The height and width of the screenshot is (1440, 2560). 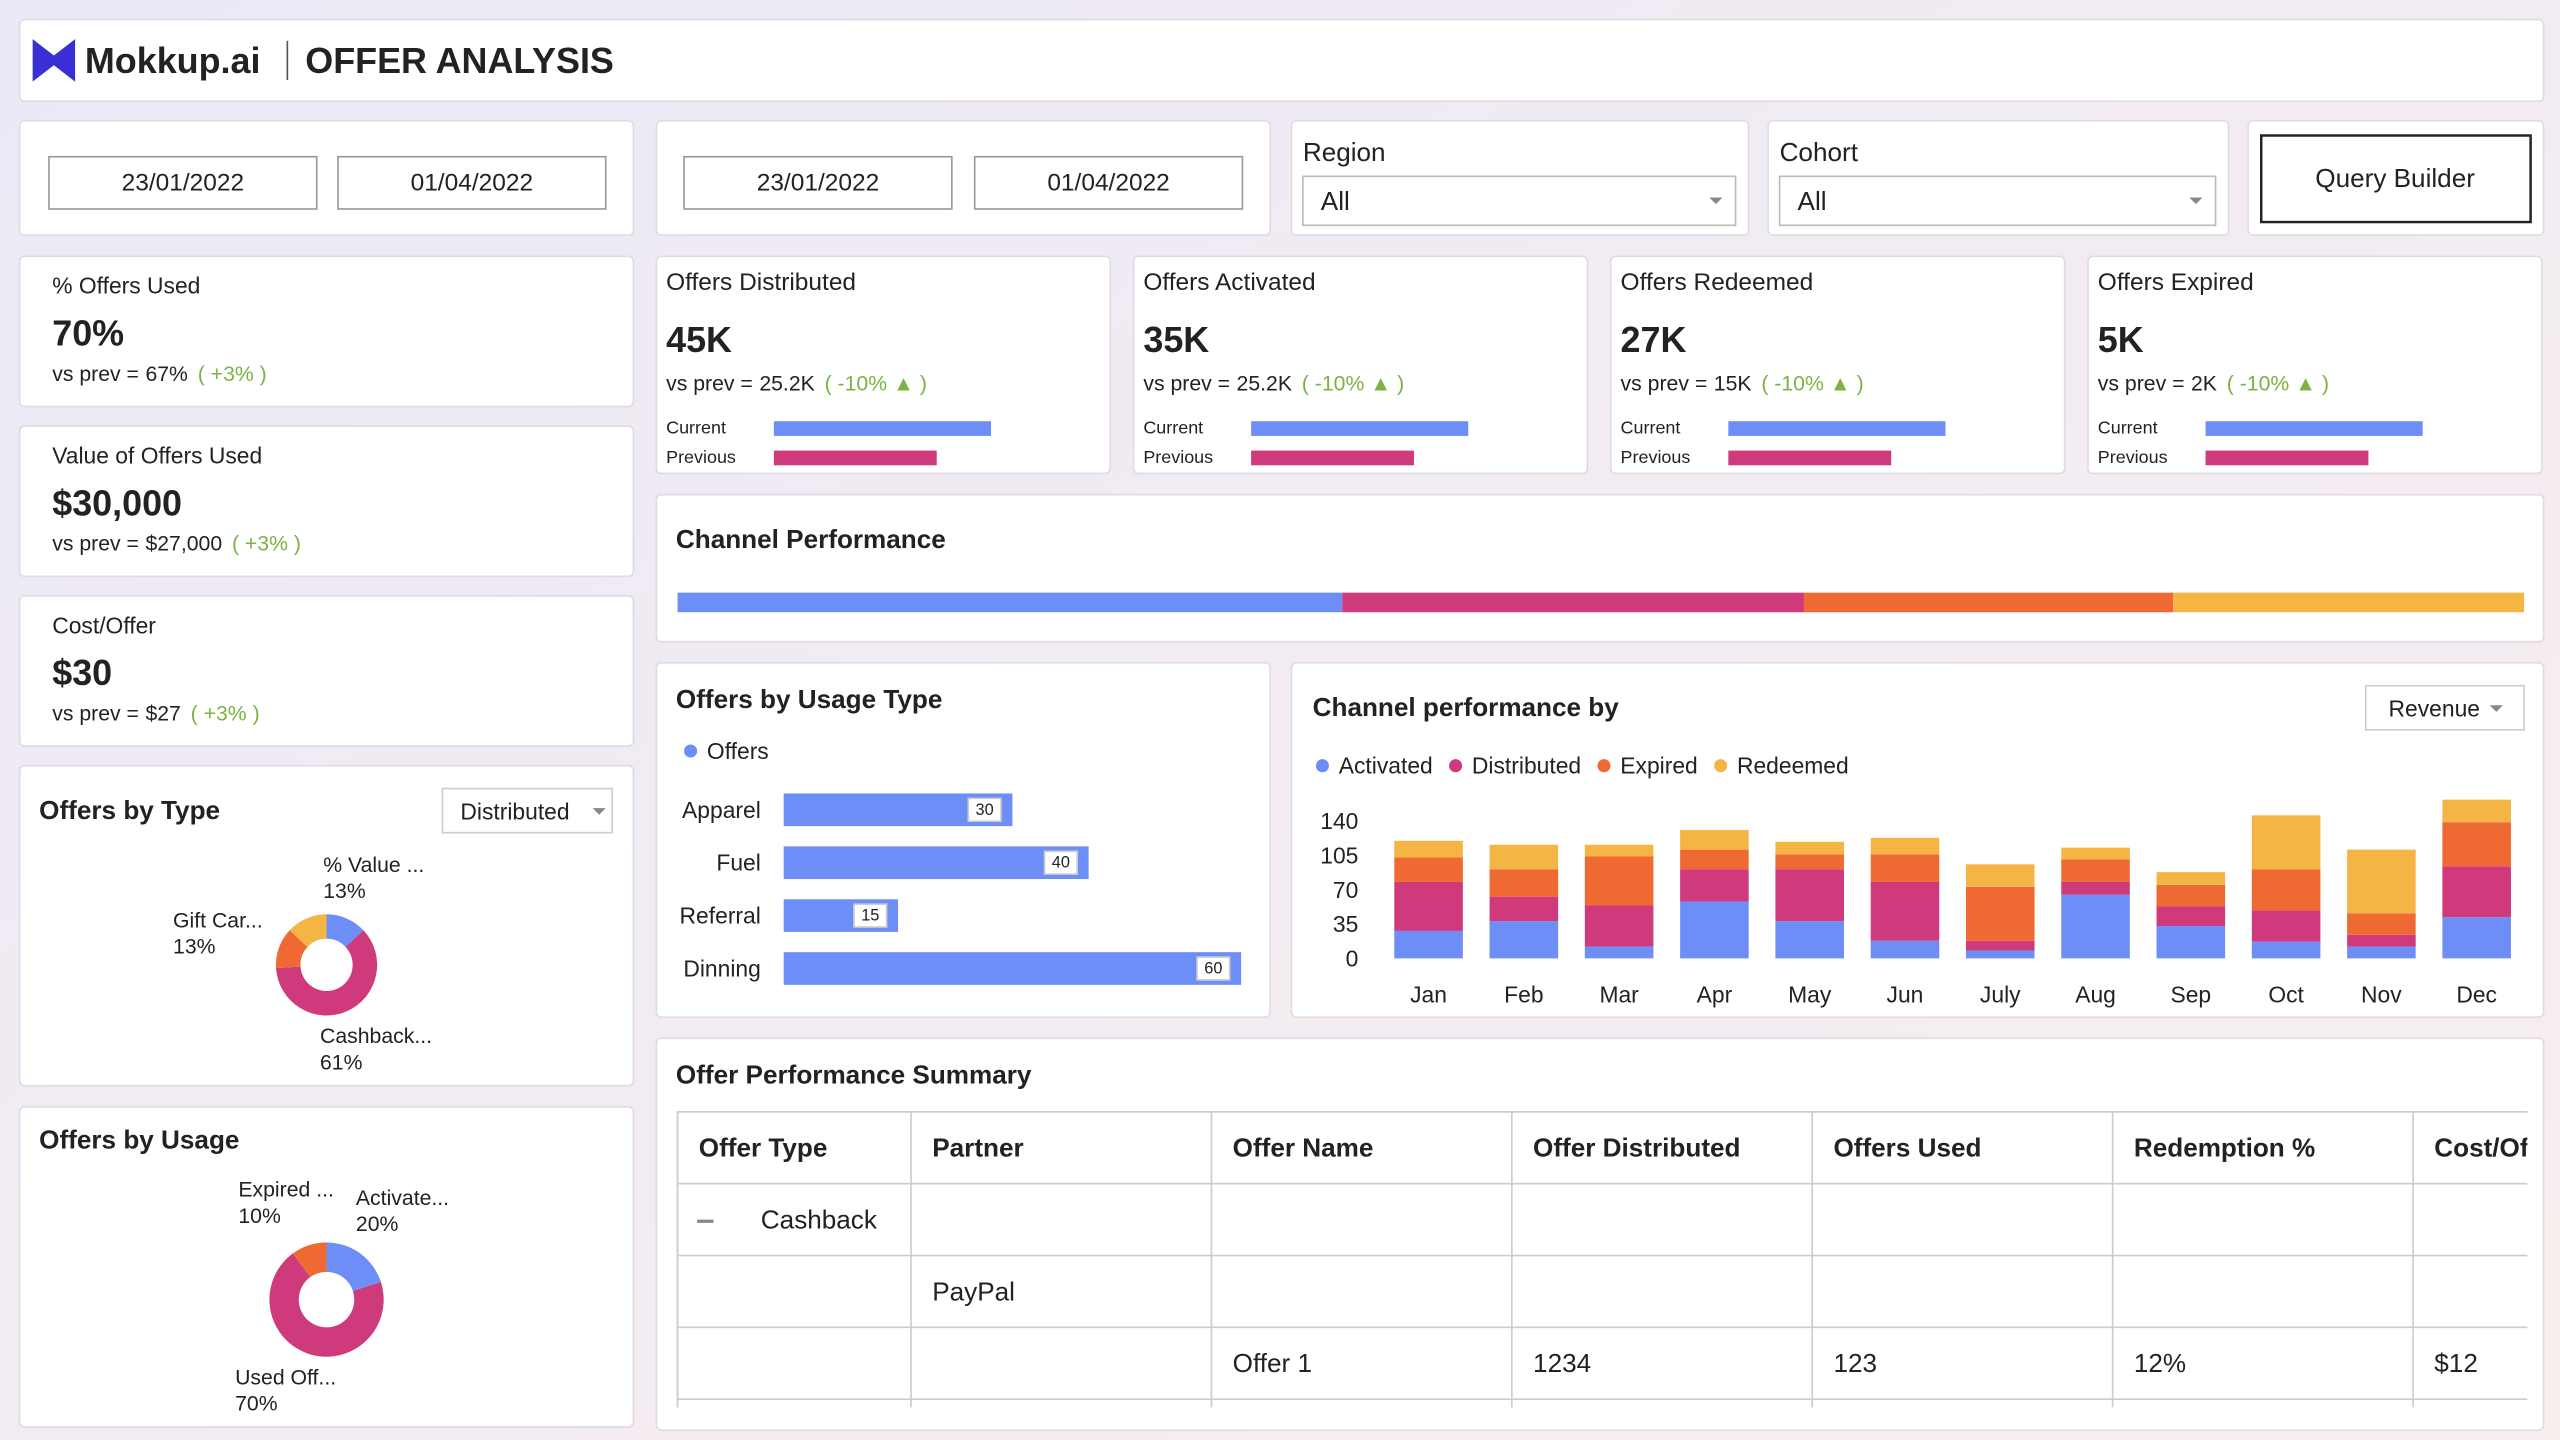 I want to click on header-panel, so click(x=1281, y=60).